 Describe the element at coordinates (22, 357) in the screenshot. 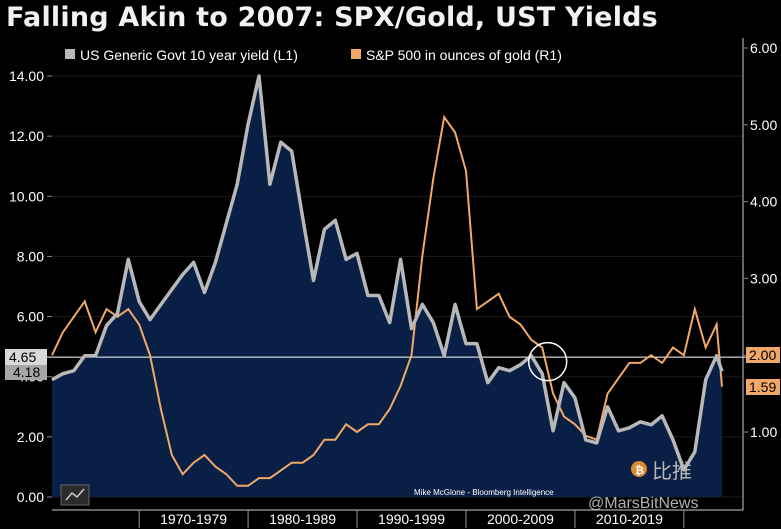

I see `left-value-1: 4.65` at that location.